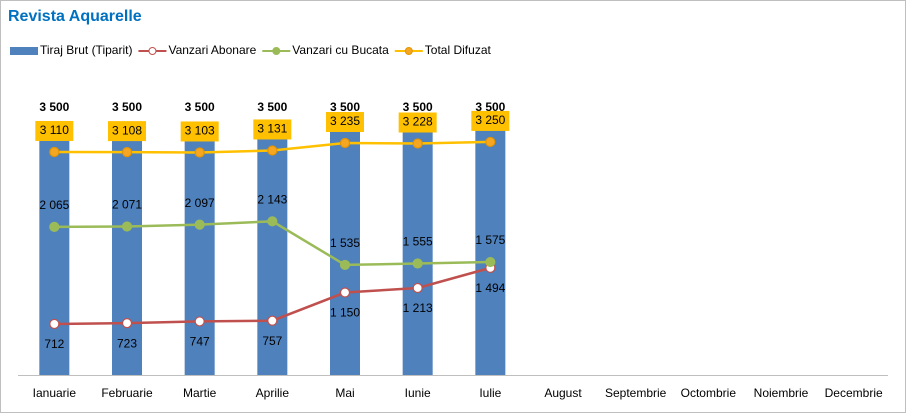  Describe the element at coordinates (636, 393) in the screenshot. I see `x-tick-label: Septembrie` at that location.